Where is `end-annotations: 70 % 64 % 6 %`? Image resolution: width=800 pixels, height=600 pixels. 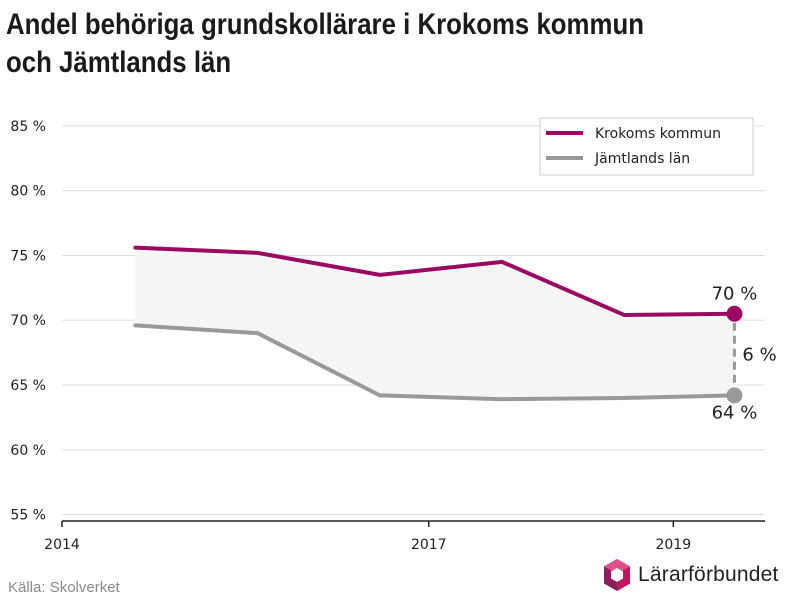 end-annotations: 70 % 64 % 6 % is located at coordinates (744, 354).